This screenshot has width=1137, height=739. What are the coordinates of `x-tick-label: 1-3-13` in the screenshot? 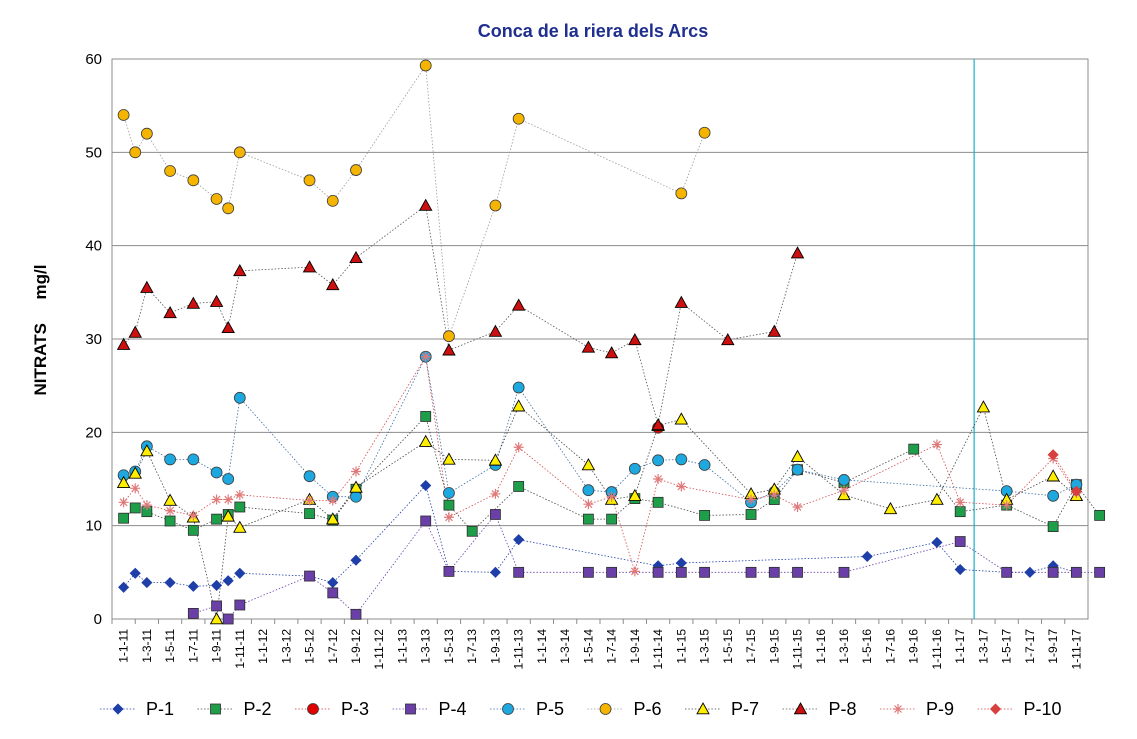 It's located at (426, 646).